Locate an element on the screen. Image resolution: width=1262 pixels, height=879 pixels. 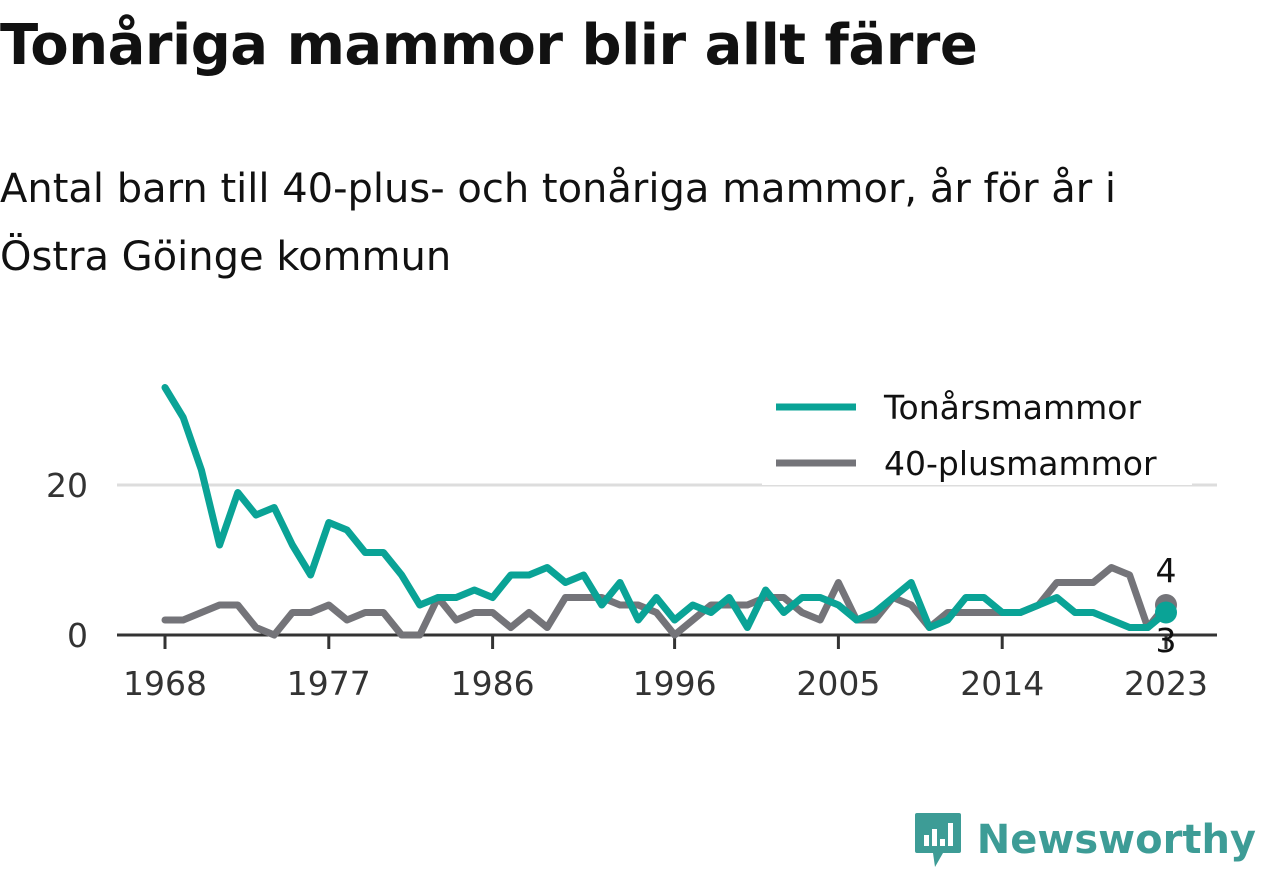
end-label-40-plusmammor: 4 is located at coordinates (1166, 570).